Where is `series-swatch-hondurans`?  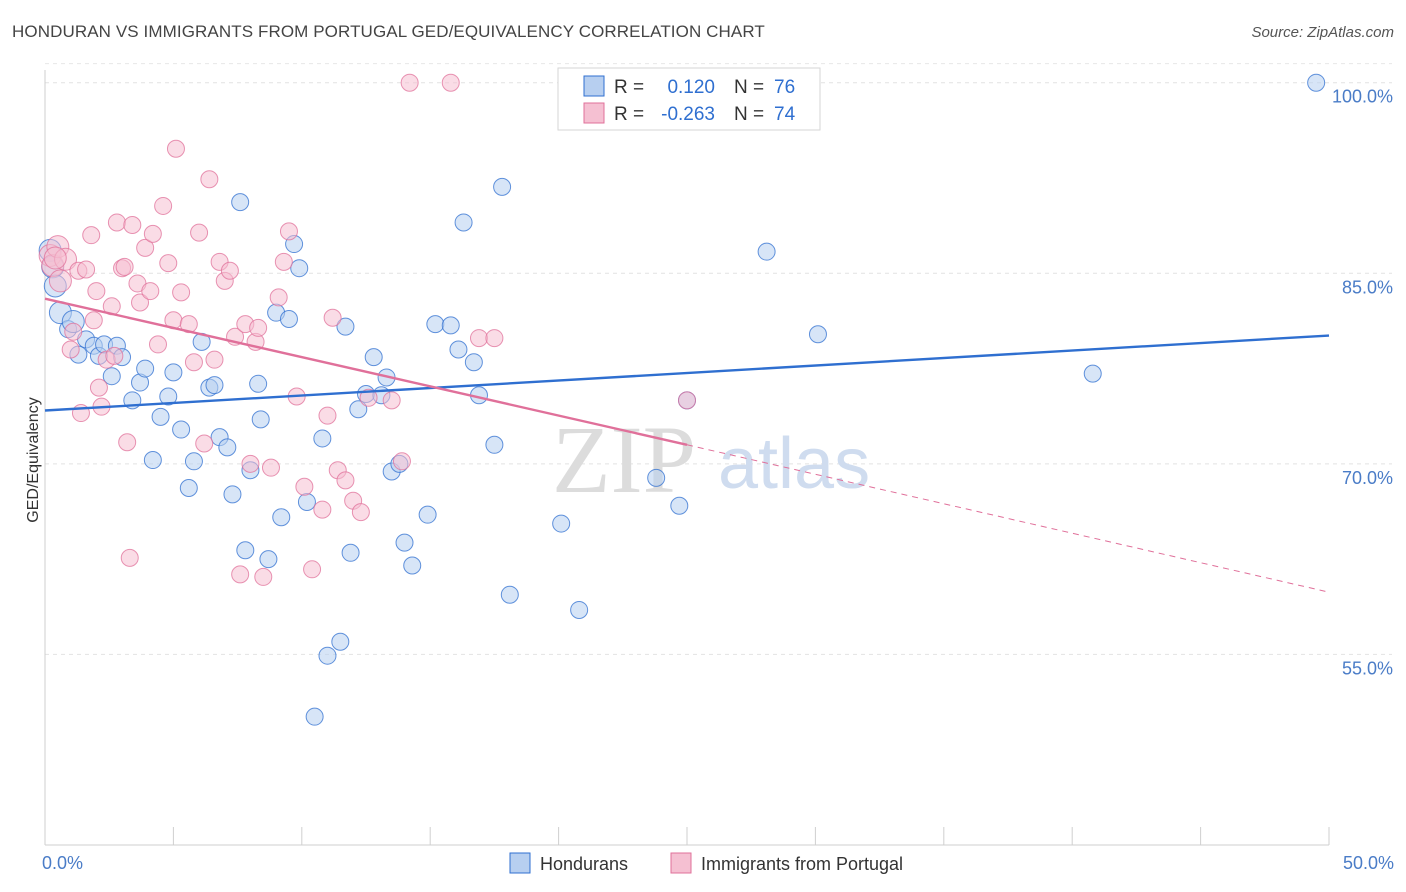
series-swatch-hondurans is located at coordinates (520, 863).